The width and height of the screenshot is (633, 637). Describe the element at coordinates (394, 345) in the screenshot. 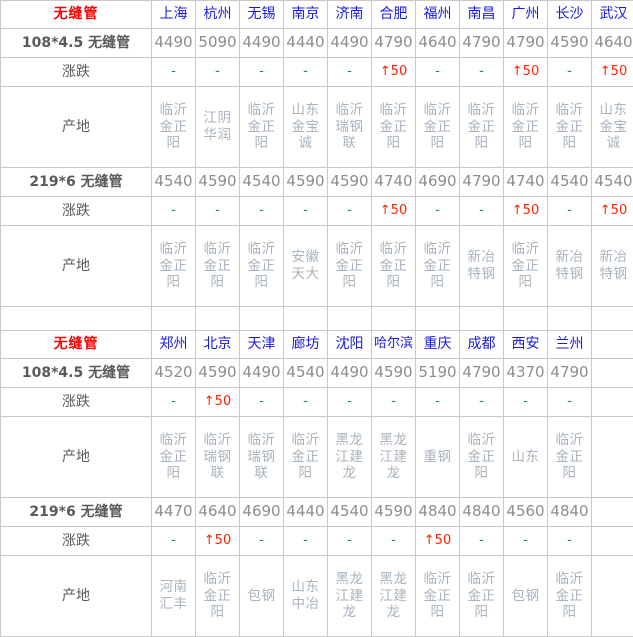

I see `city-header-哈尔滨: 哈尔滨` at that location.